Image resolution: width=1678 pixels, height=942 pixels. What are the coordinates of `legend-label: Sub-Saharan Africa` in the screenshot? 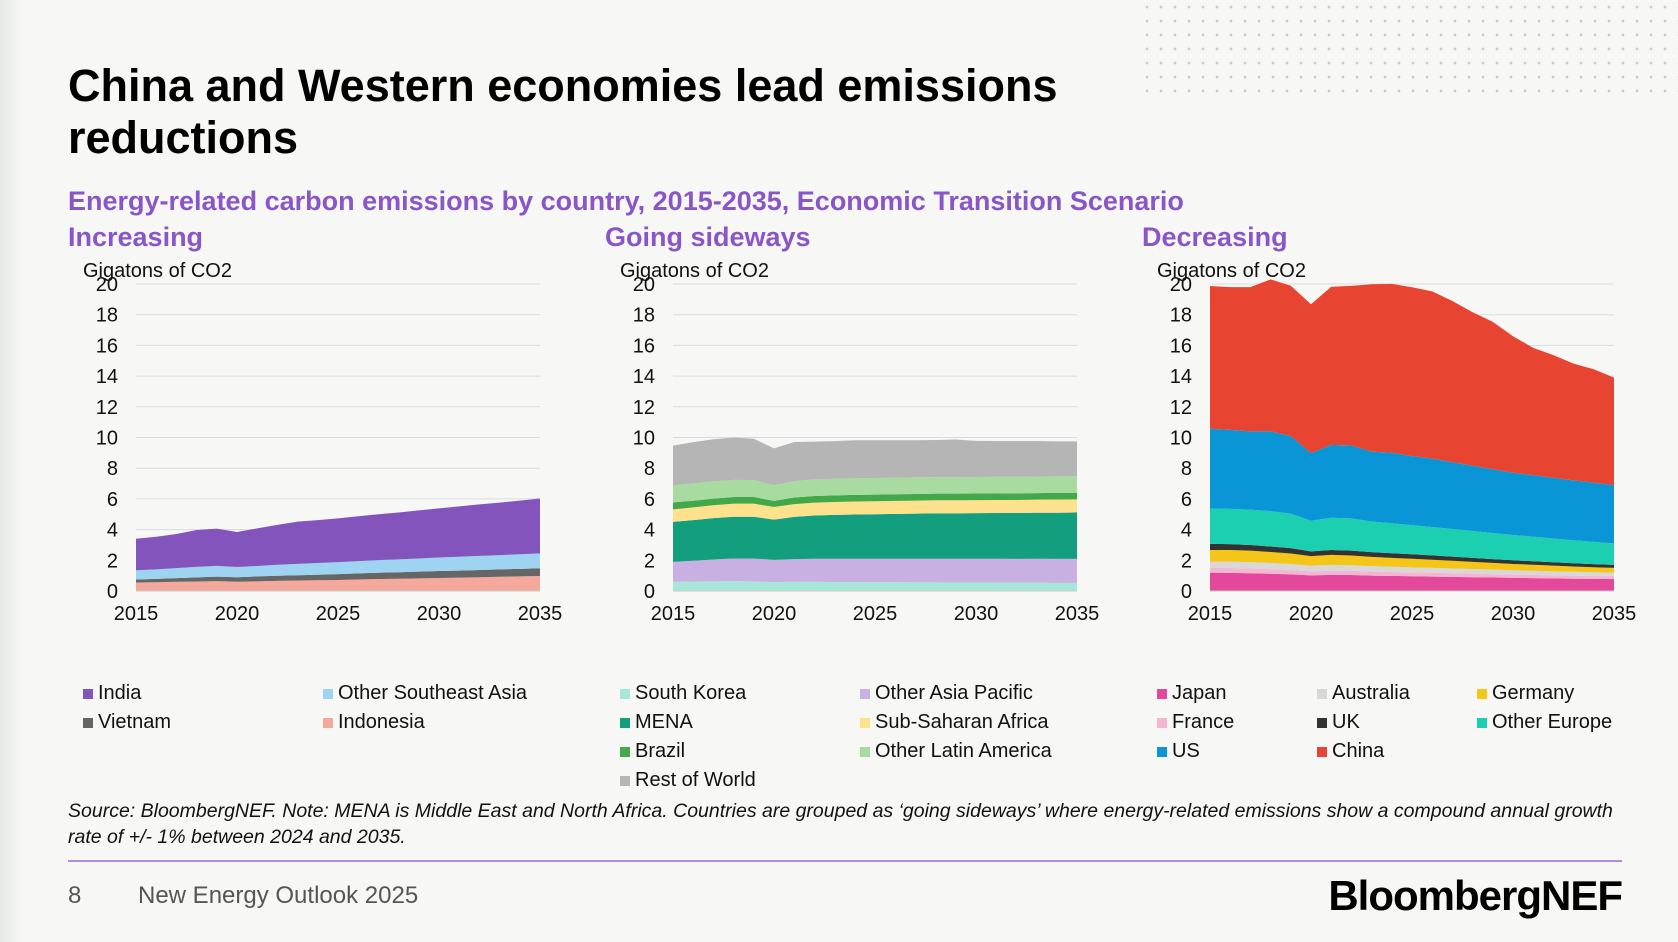 It's located at (962, 722).